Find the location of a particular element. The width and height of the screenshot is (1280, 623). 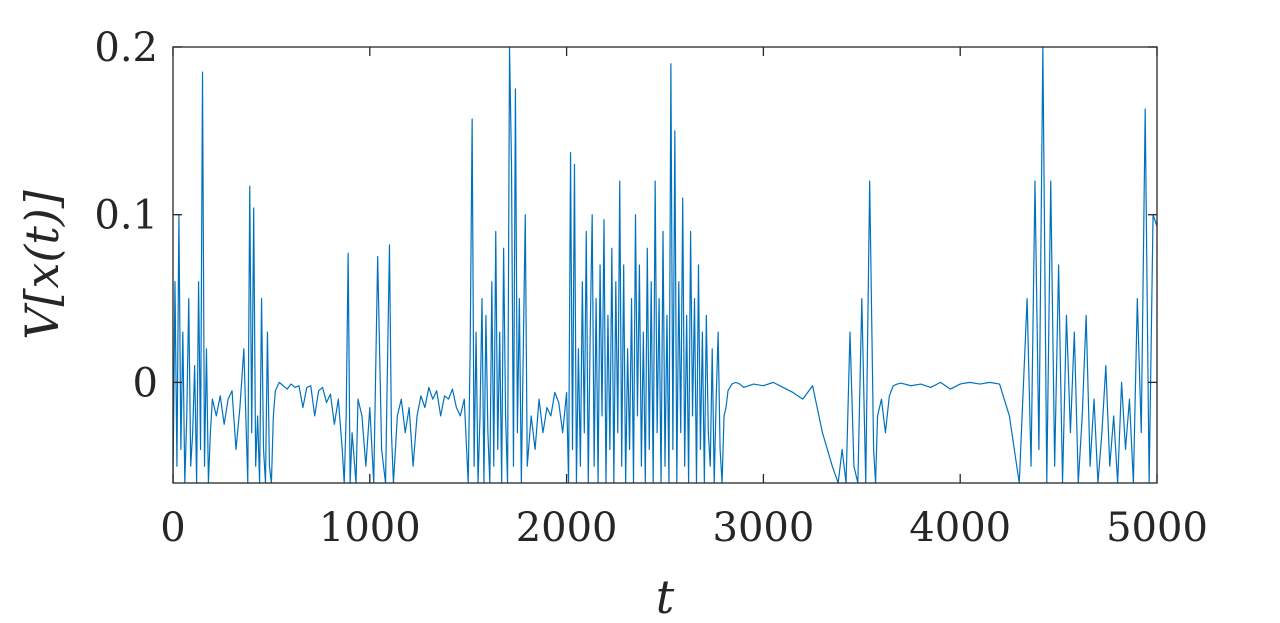

x-axis-label: t is located at coordinates (665, 596).